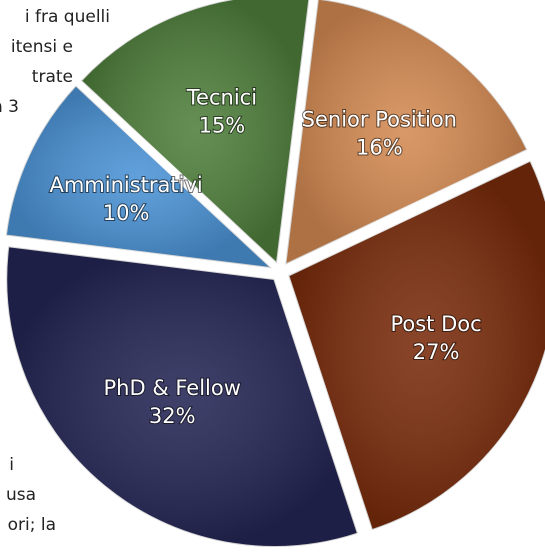 Image resolution: width=545 pixels, height=558 pixels. What do you see at coordinates (379, 147) in the screenshot?
I see `slice-value: 16%` at bounding box center [379, 147].